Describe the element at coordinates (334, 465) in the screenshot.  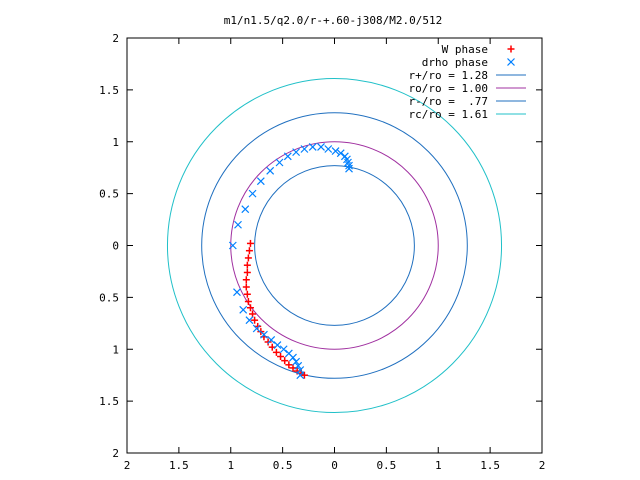
I see `x-tick-label: 0` at that location.